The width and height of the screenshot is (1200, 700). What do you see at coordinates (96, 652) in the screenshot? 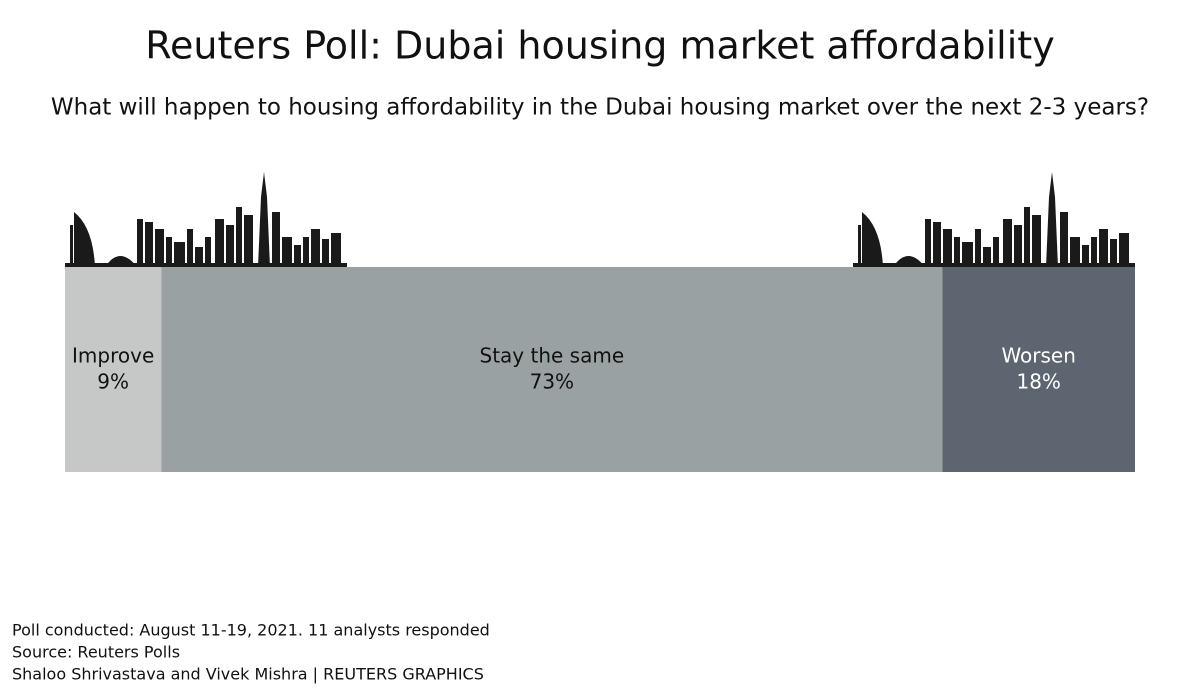
I see `footnote: Source: Reuters Polls` at bounding box center [96, 652].